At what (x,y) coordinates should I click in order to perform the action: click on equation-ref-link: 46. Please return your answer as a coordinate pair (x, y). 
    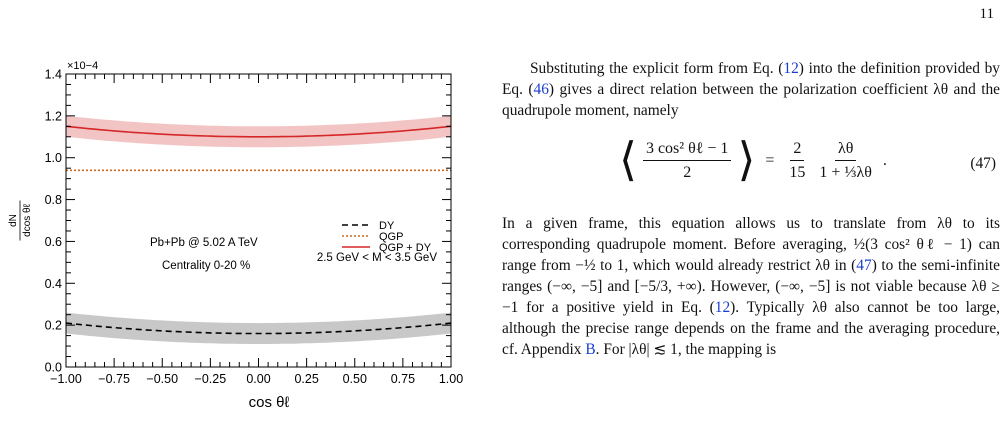
    Looking at the image, I should click on (541, 89).